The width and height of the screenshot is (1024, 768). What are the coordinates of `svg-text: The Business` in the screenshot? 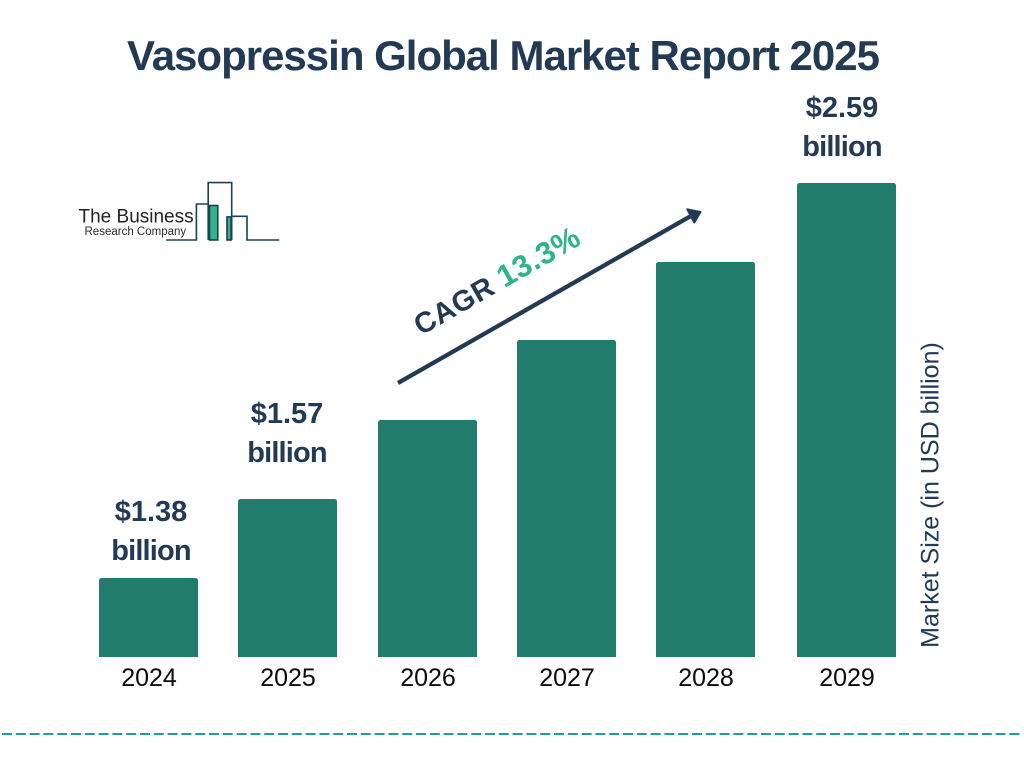 It's located at (136, 217).